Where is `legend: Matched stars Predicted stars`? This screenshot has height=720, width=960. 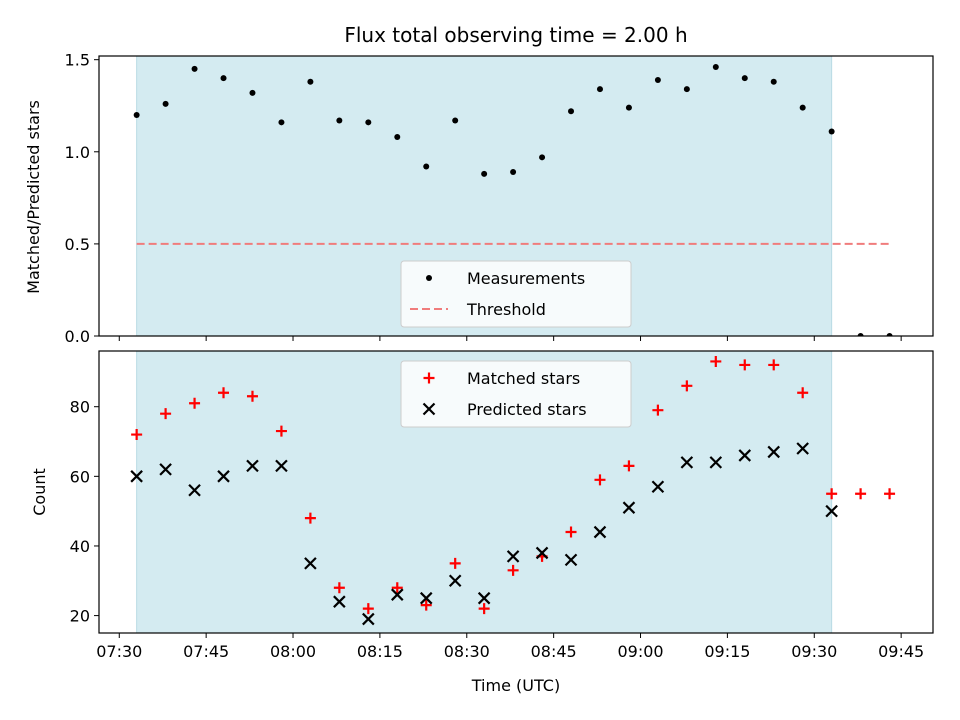
legend: Matched stars Predicted stars is located at coordinates (516, 394).